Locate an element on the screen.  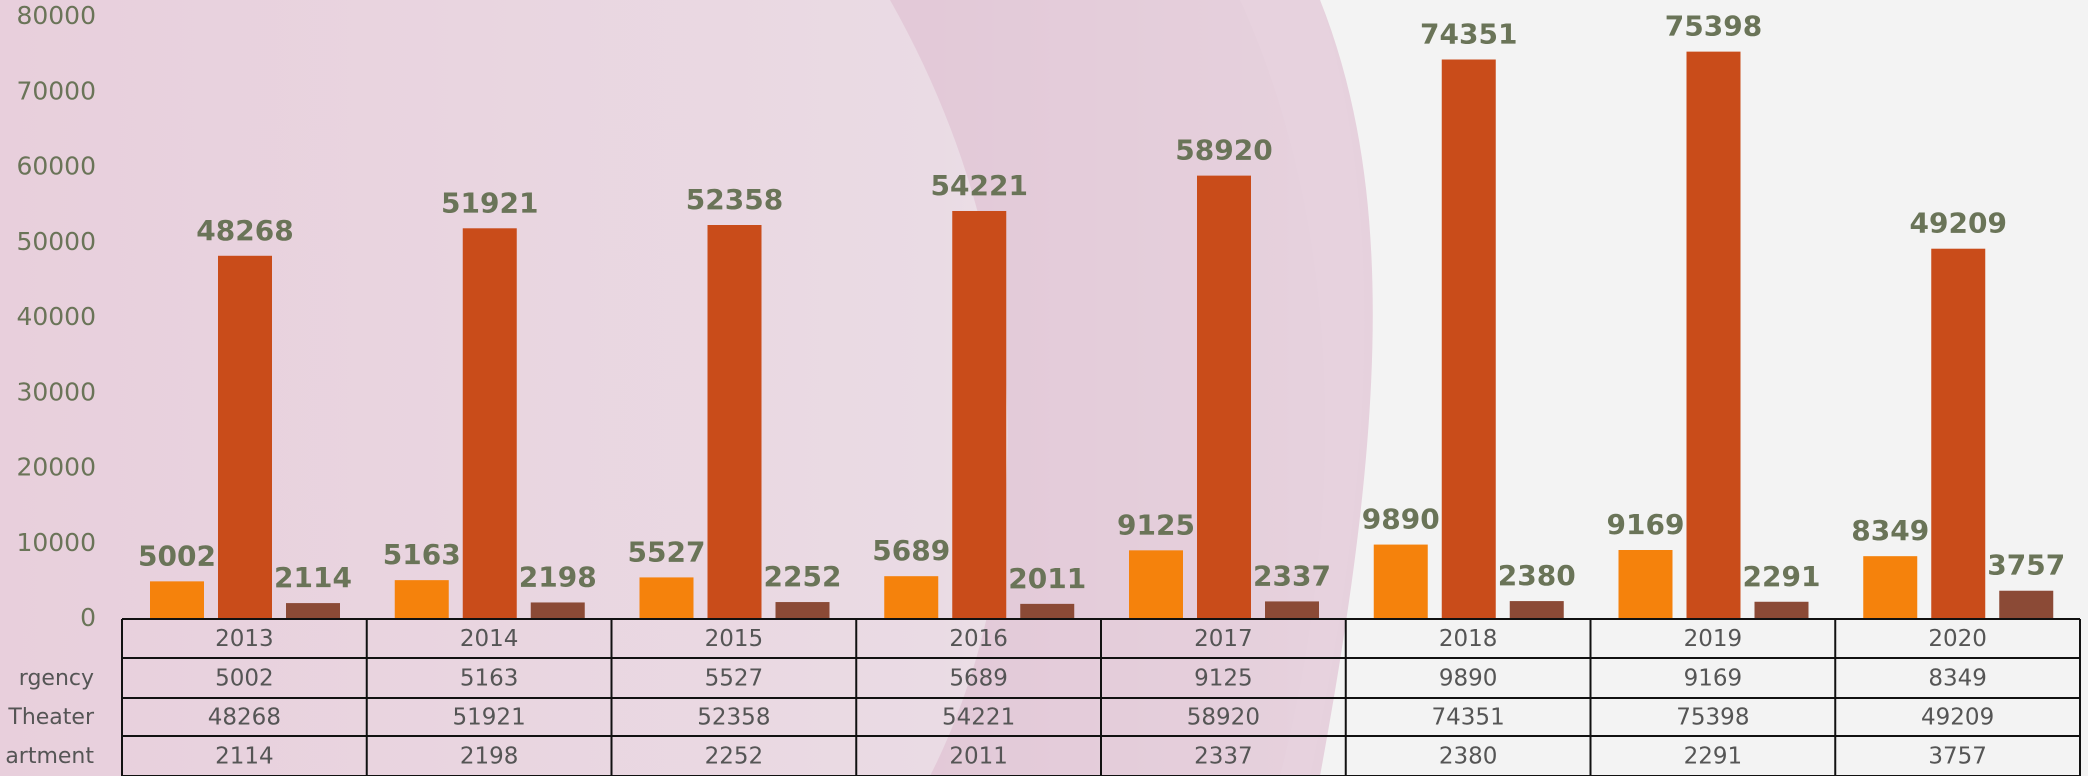
table-cell: 51921 is located at coordinates (489, 718).